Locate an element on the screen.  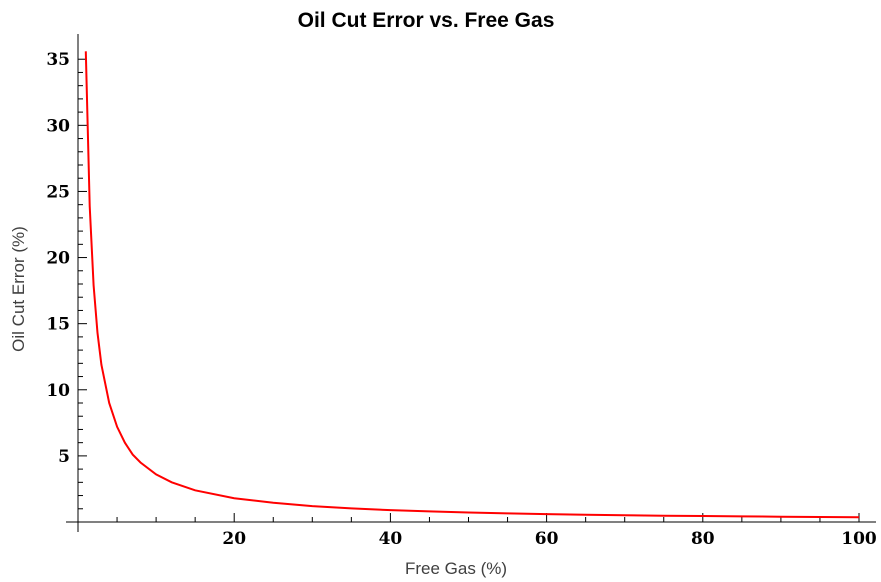
x-tick-label: 20 is located at coordinates (234, 539).